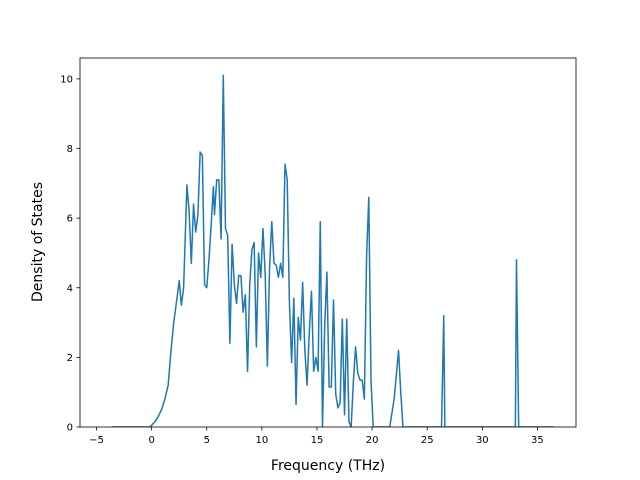 This screenshot has height=480, width=640. Describe the element at coordinates (317, 440) in the screenshot. I see `x-tick-label: 15` at that location.